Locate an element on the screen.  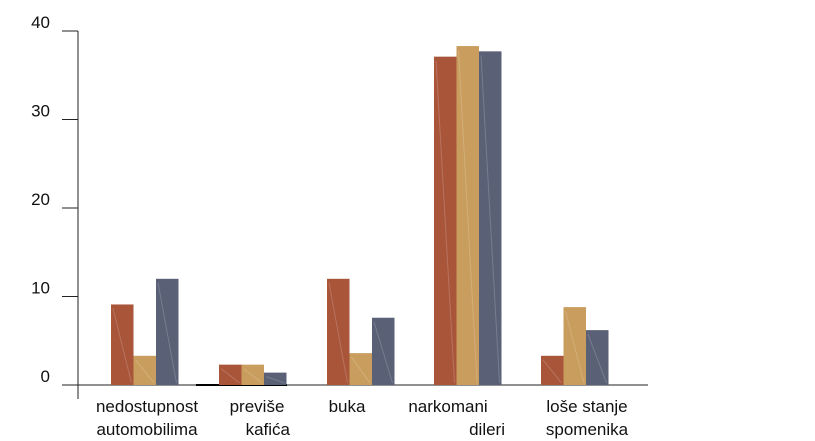
x-category-label: automobilima is located at coordinates (147, 429).